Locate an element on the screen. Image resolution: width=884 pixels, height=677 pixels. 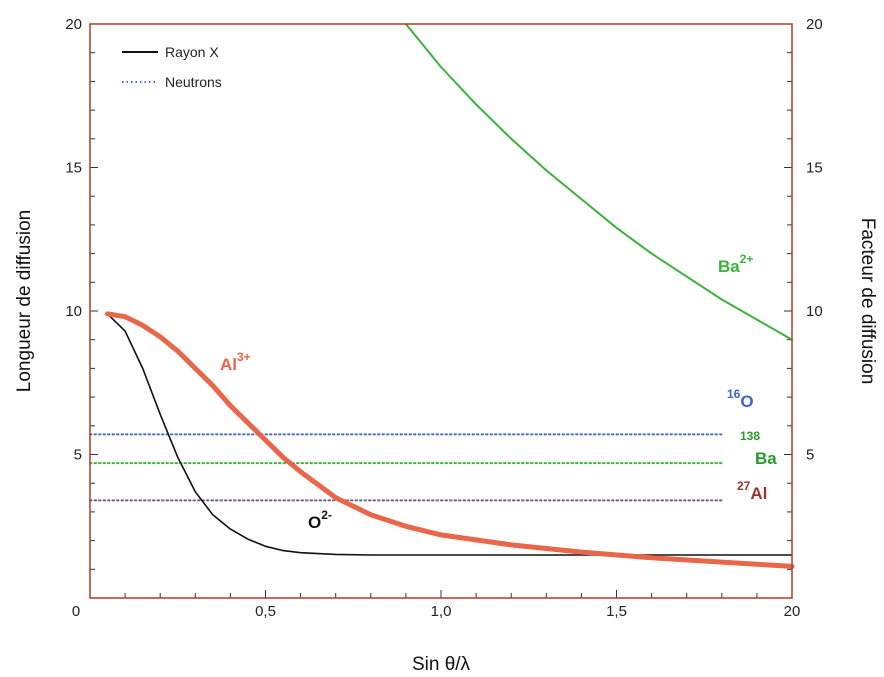
legend-label-xray: Rayon X is located at coordinates (192, 52).